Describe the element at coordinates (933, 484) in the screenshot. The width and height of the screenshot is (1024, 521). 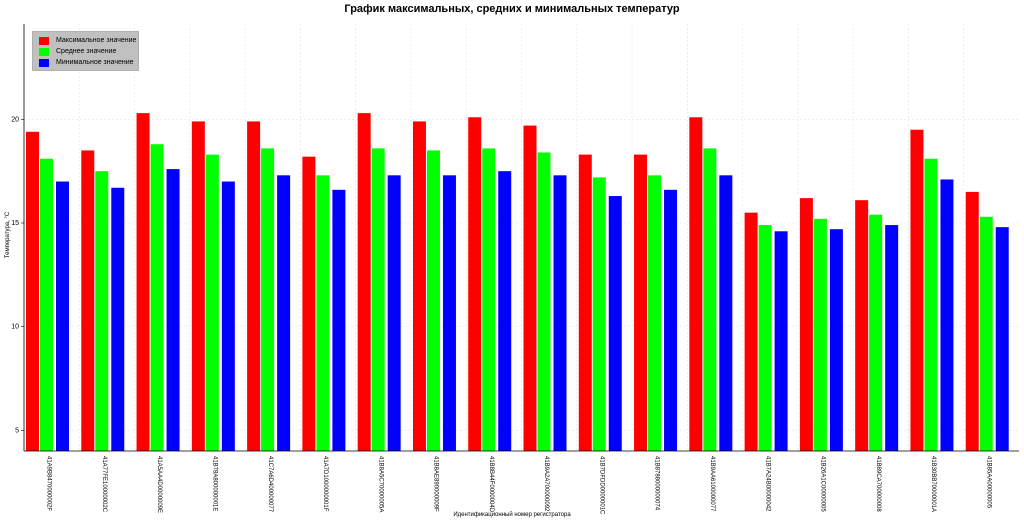
I see `x-tick-label: 41B30BB70000001A` at that location.